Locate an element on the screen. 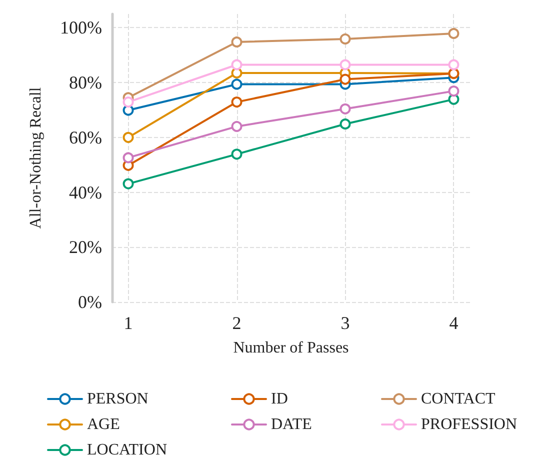 Image resolution: width=535 pixels, height=461 pixels. y-axis-title: All-or-Nothing Recall is located at coordinates (36, 157).